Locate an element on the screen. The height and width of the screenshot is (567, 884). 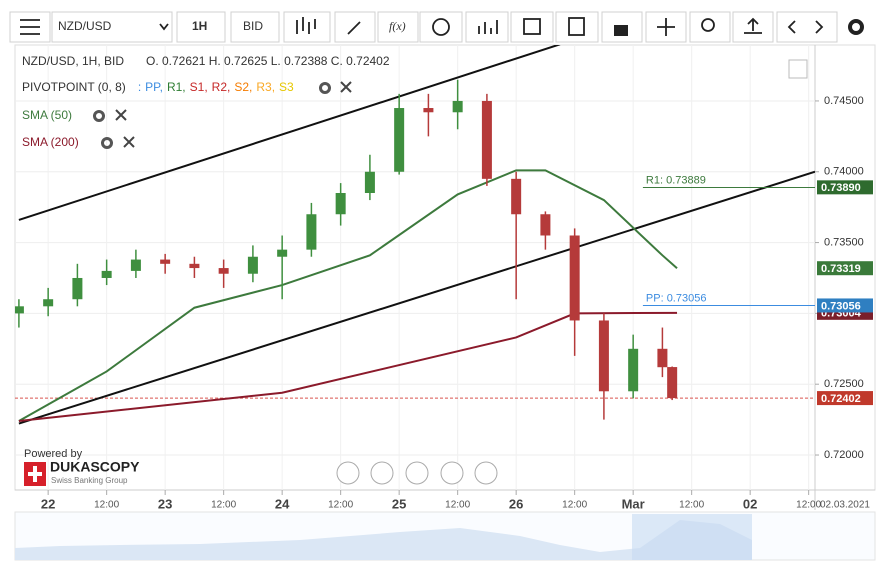
zoom-button is located at coordinates (710, 27).